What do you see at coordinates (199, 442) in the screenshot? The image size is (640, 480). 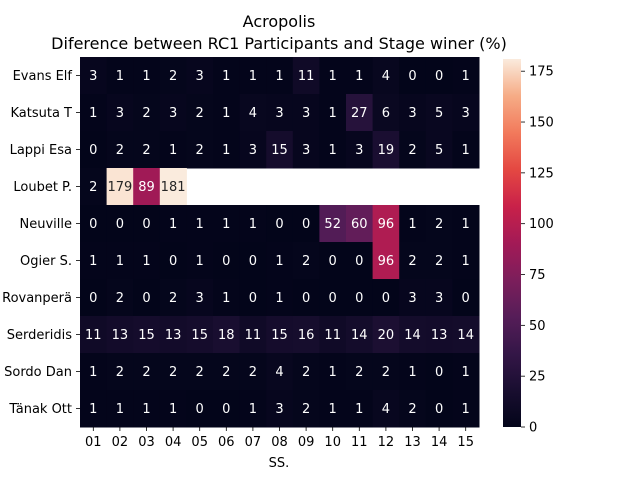 I see `x-tick-label: 05` at bounding box center [199, 442].